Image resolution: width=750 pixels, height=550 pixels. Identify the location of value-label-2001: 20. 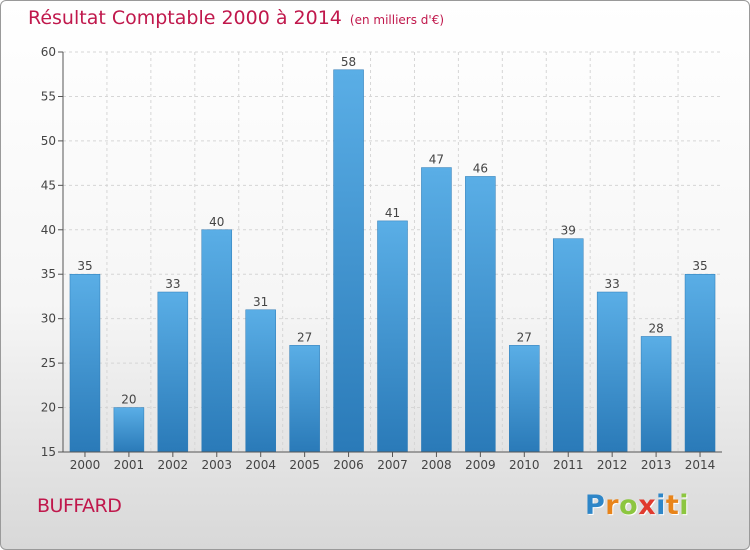
(128, 400).